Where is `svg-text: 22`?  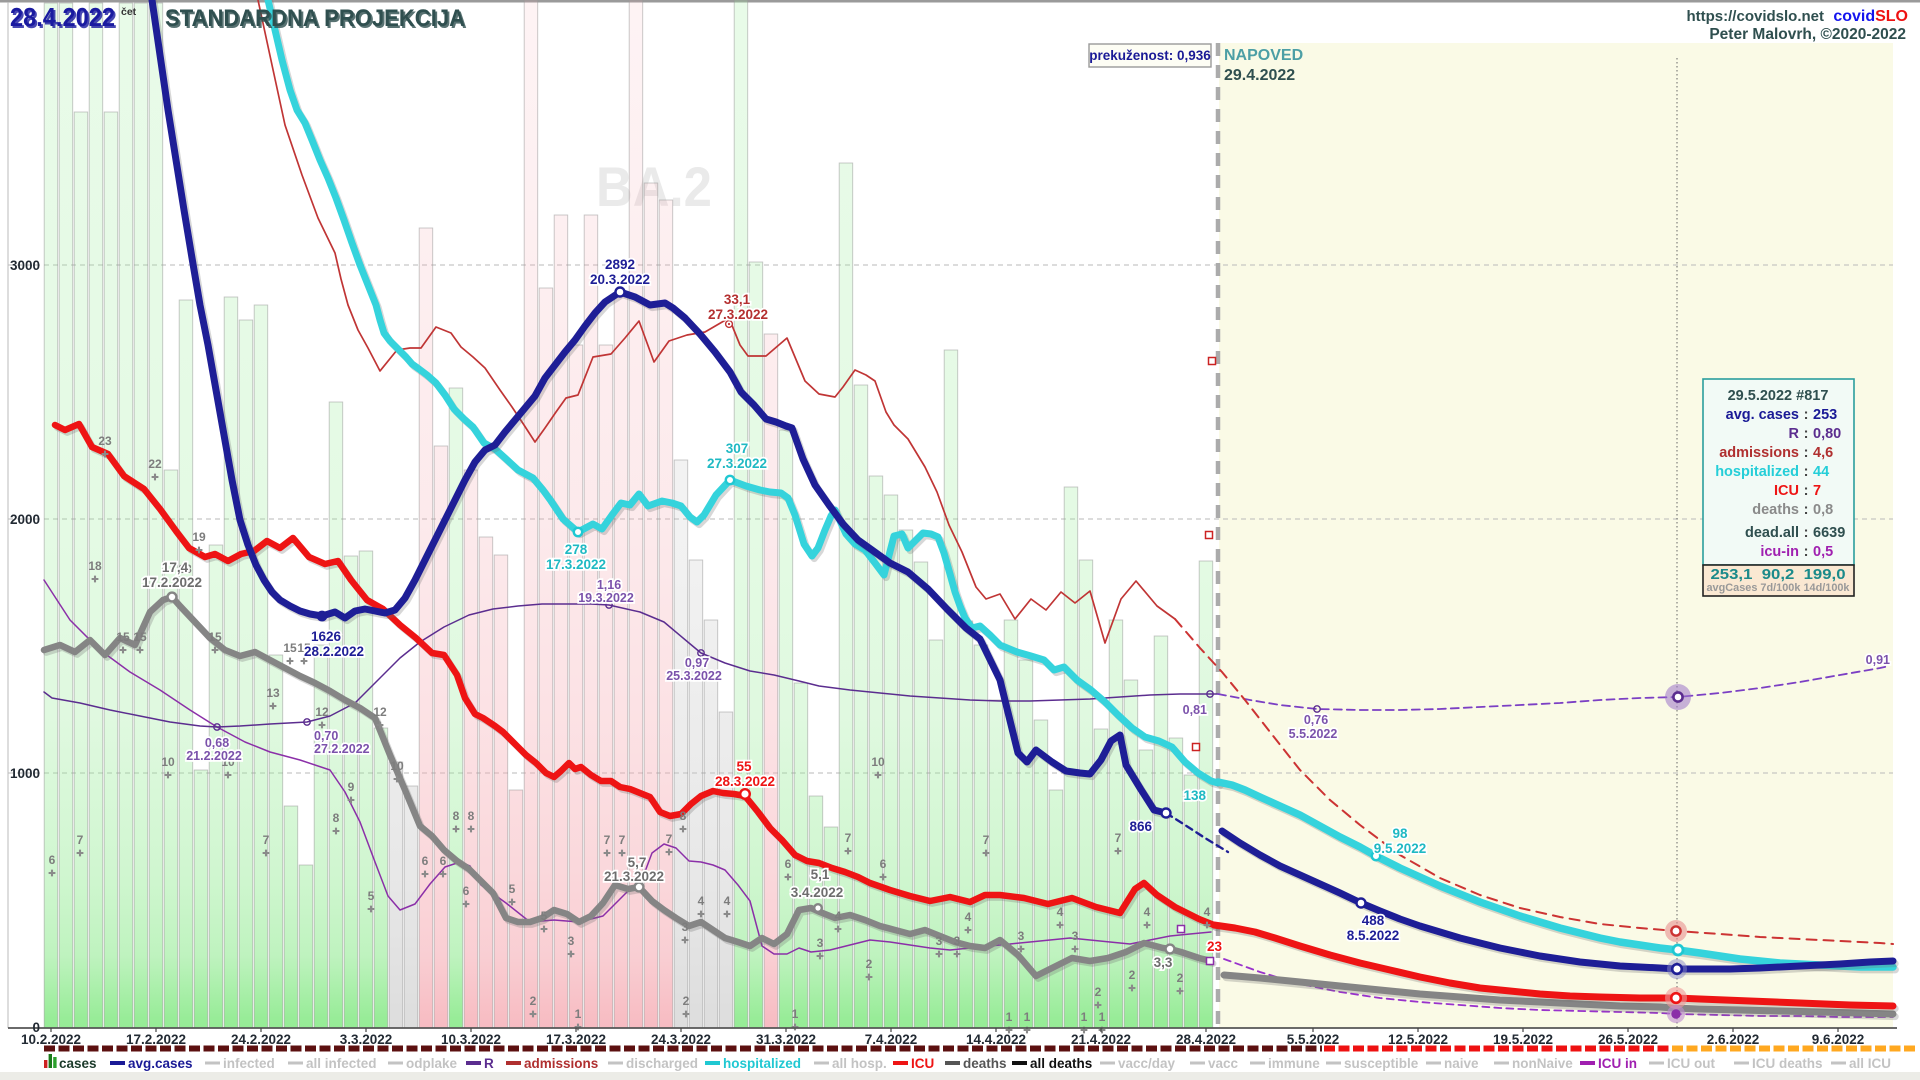 svg-text: 22 is located at coordinates (155, 464).